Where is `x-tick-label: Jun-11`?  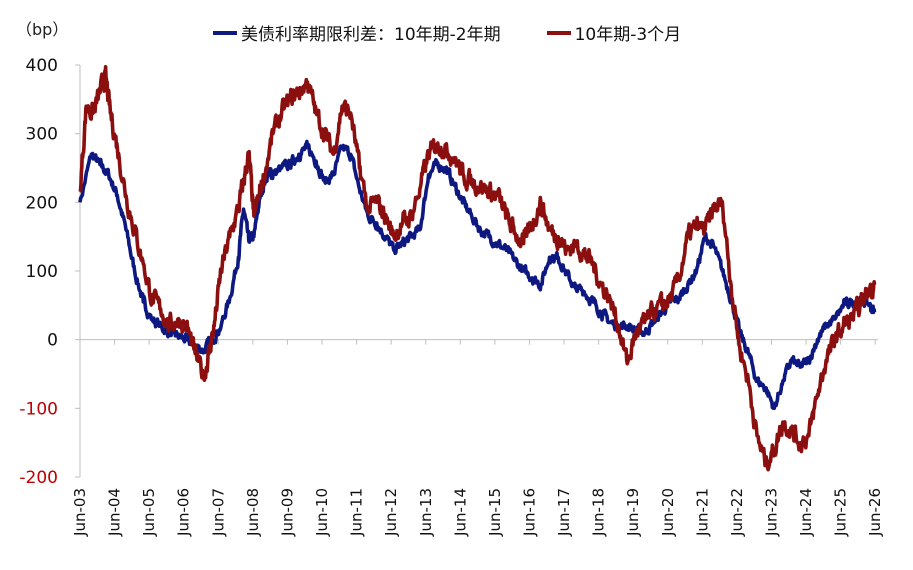
x-tick-label: Jun-11 is located at coordinates (357, 512).